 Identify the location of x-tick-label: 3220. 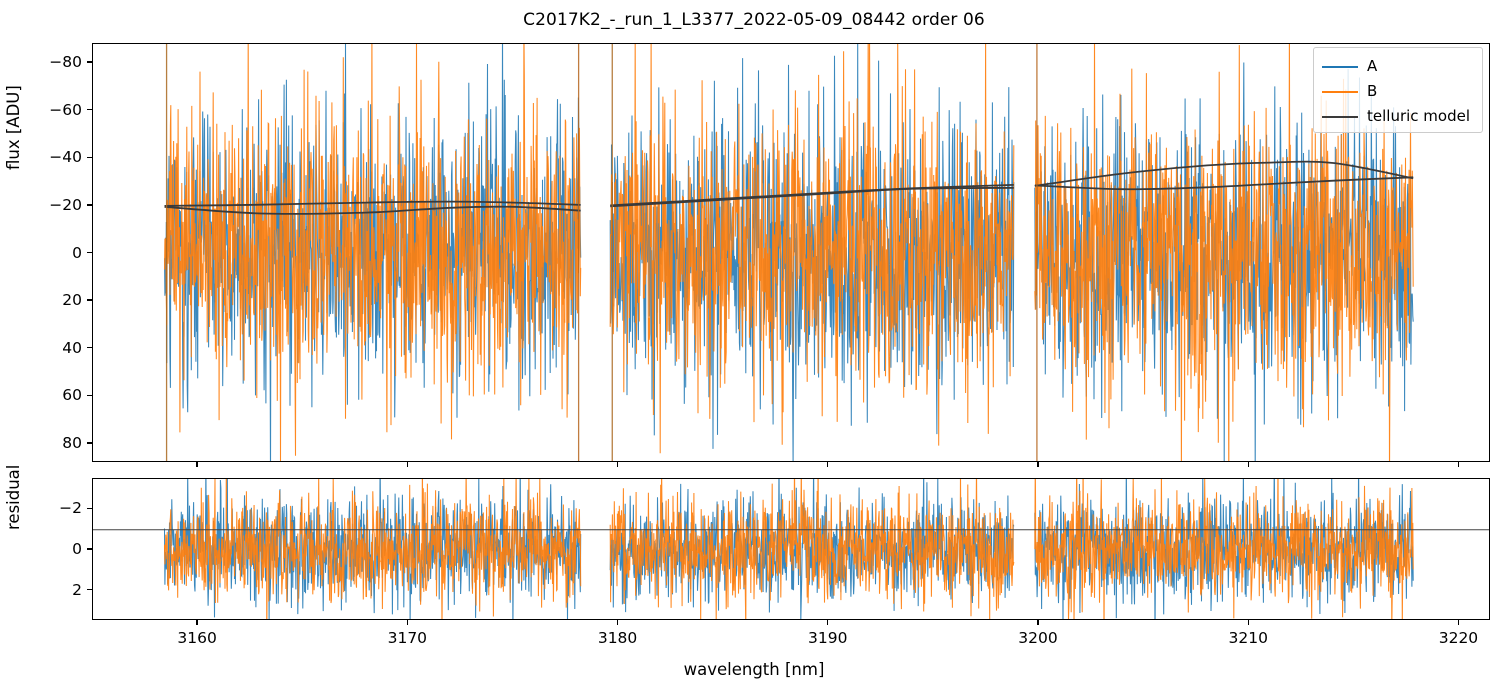
(1458, 638).